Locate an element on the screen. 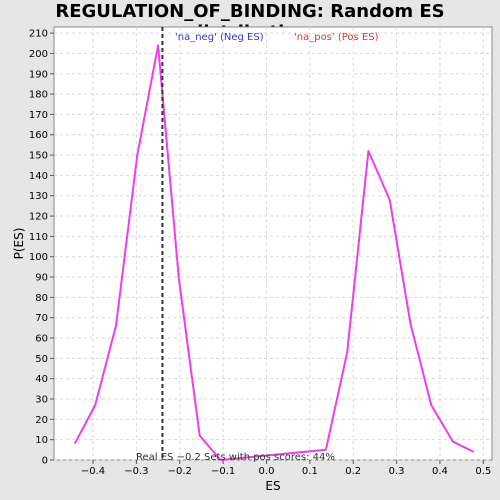 The image size is (500, 500). y-tick-label: 110 is located at coordinates (38, 237).